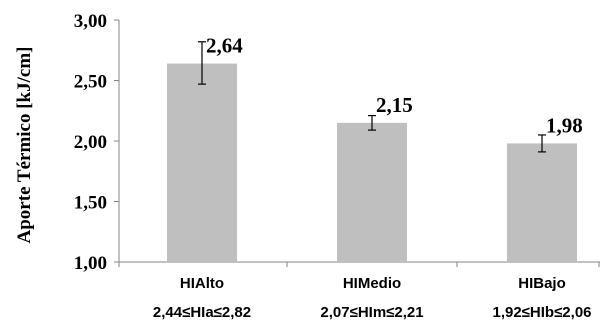 The height and width of the screenshot is (324, 601). What do you see at coordinates (24, 145) in the screenshot?
I see `y-axis-label: Aporte Térmico [kJ/cm]` at bounding box center [24, 145].